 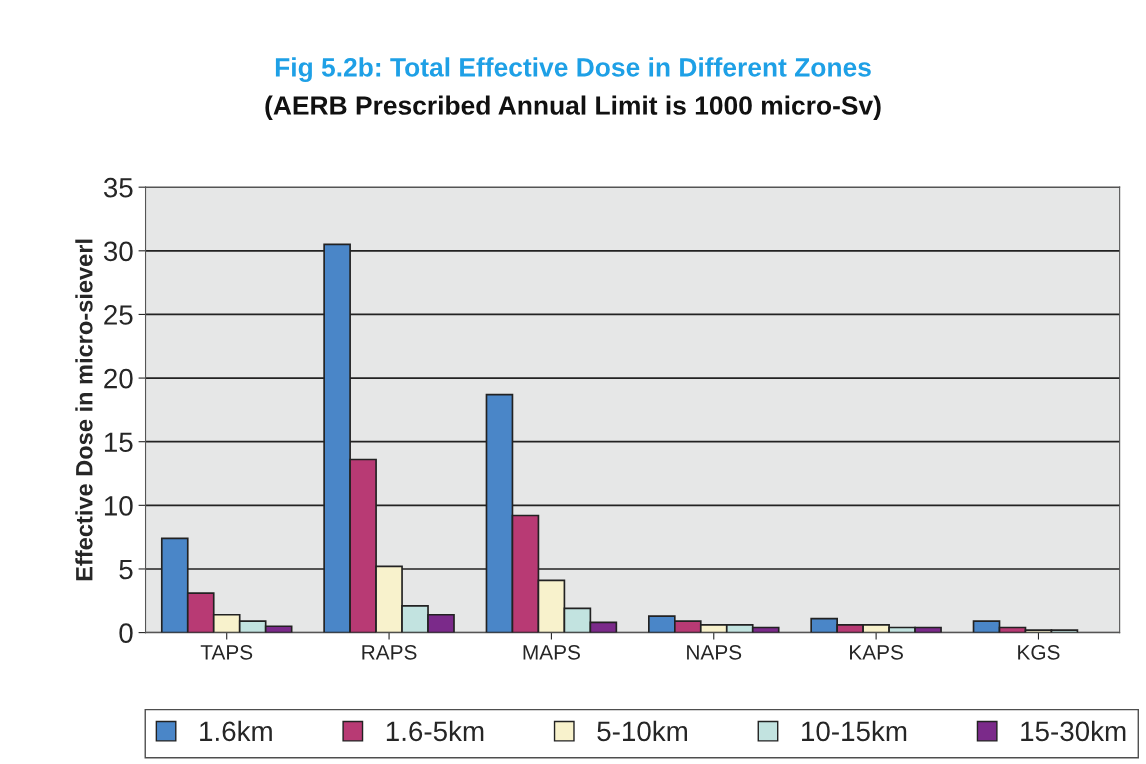 What do you see at coordinates (1039, 652) in the screenshot?
I see `x-tick-label: KGS` at bounding box center [1039, 652].